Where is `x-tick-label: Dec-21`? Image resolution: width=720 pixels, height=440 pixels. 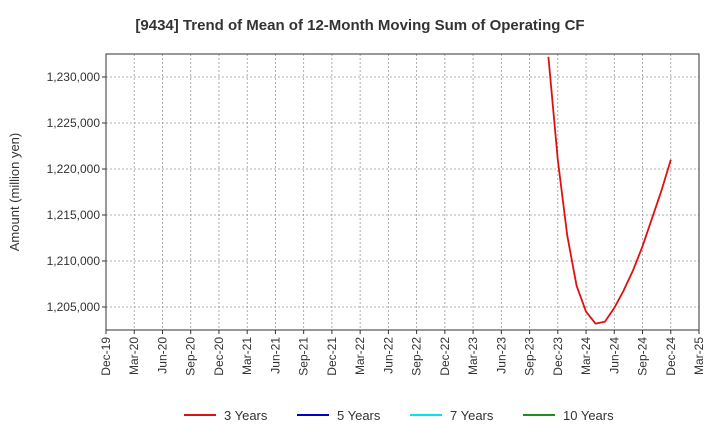 x-tick-label: Dec-21 is located at coordinates (332, 356).